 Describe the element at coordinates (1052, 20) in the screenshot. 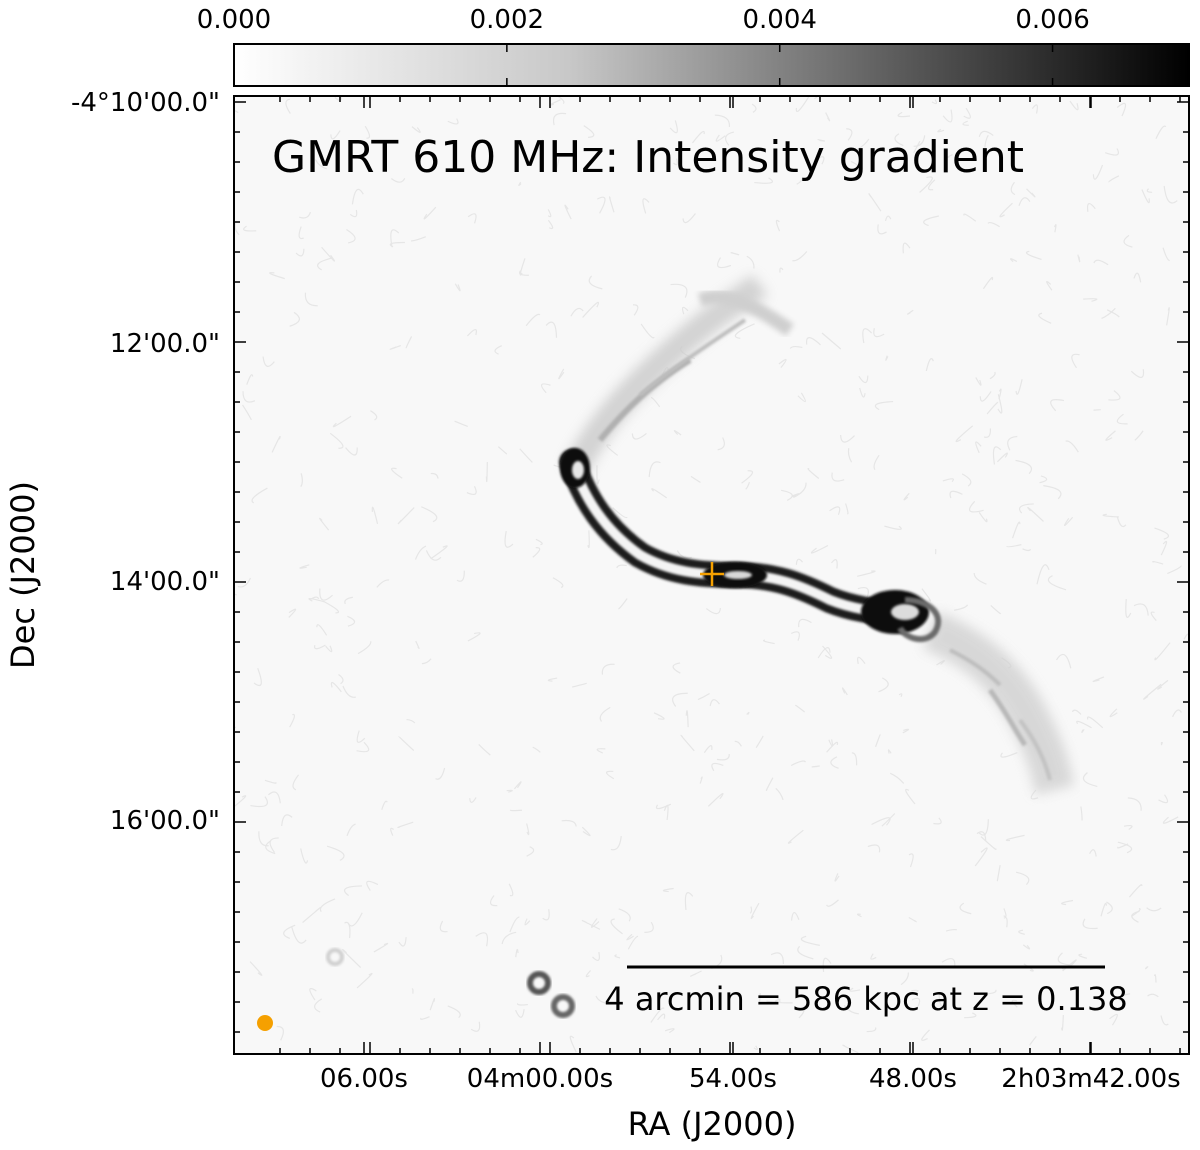

I see `colorbar-tick-label: 0.006` at that location.